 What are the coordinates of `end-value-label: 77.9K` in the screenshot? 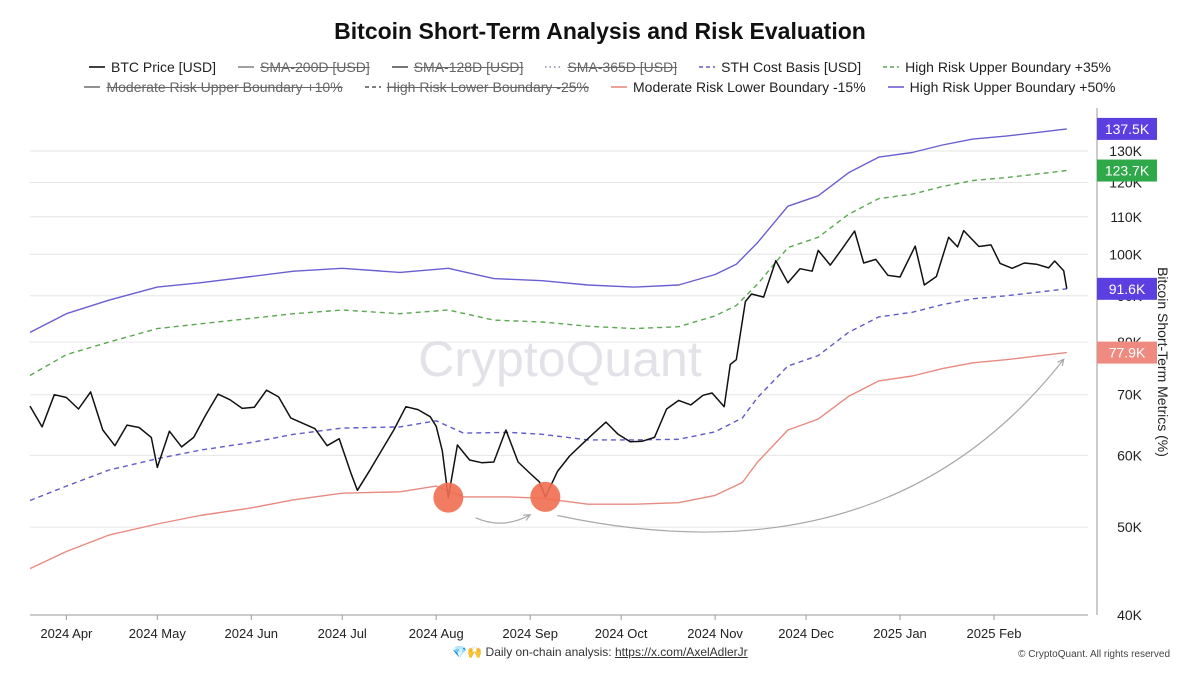 It's located at (1127, 353).